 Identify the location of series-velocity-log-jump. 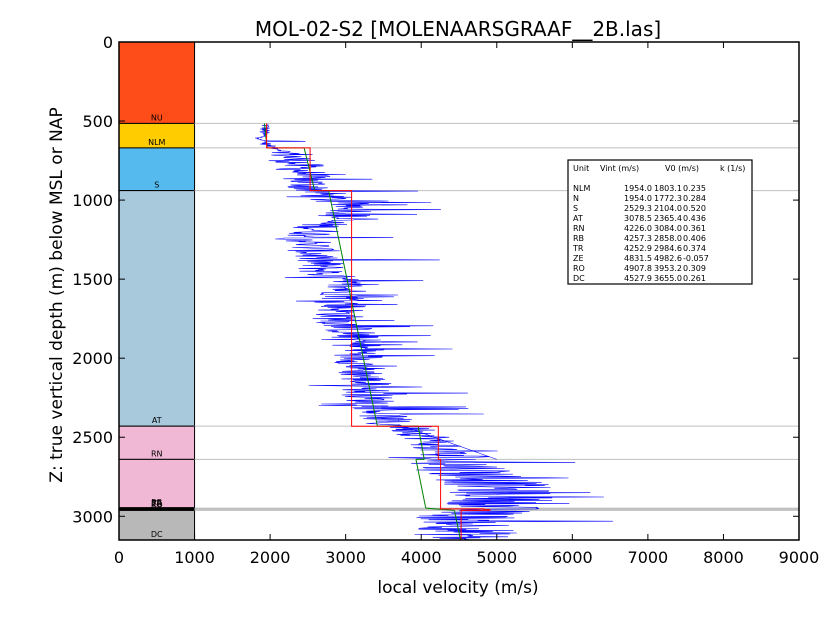
(447, 442).